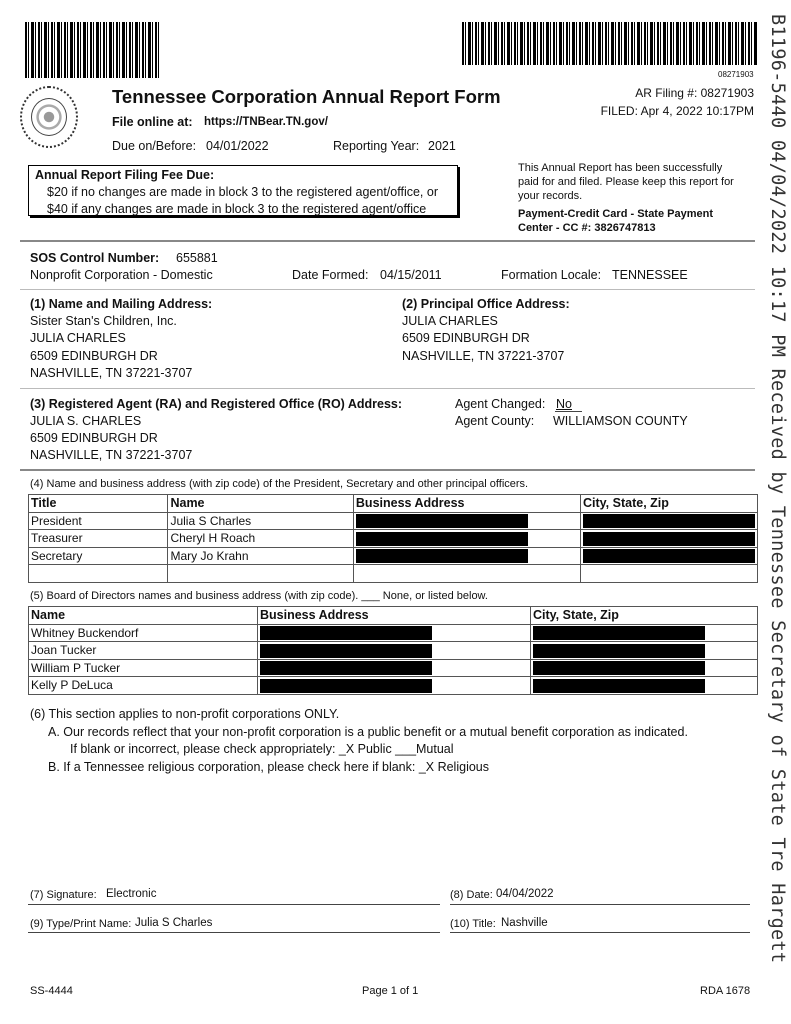  What do you see at coordinates (442, 146) in the screenshot?
I see `reporting-year: 2021` at bounding box center [442, 146].